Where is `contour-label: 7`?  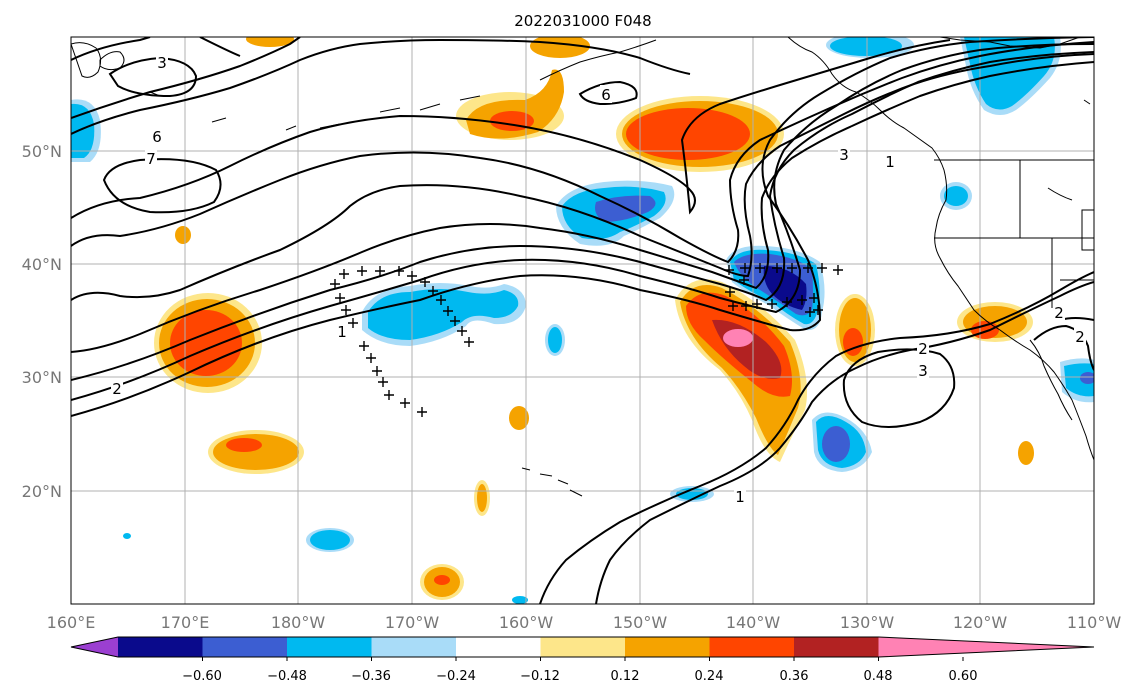
contour-label: 7 is located at coordinates (151, 159).